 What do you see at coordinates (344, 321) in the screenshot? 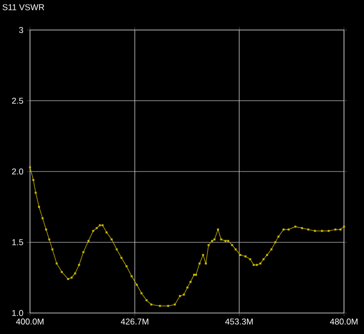
I see `x-tick-label: 480.0M` at bounding box center [344, 321].